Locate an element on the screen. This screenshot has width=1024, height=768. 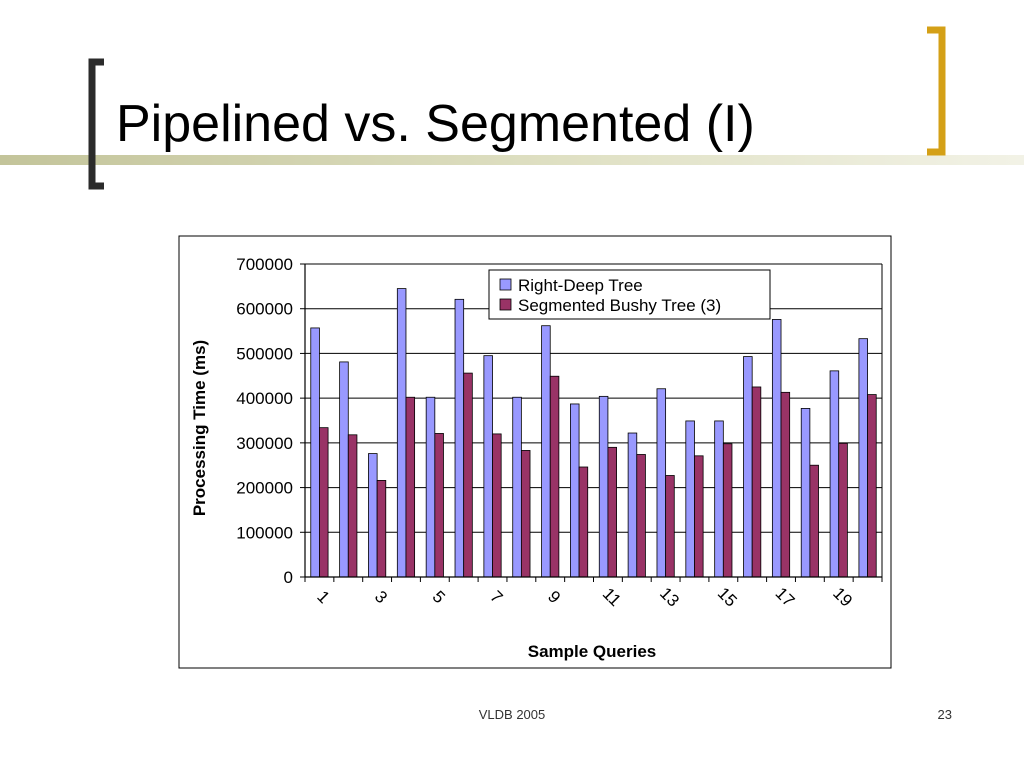
page-title: Pipelined vs. Segmented (I) is located at coordinates (435, 124).